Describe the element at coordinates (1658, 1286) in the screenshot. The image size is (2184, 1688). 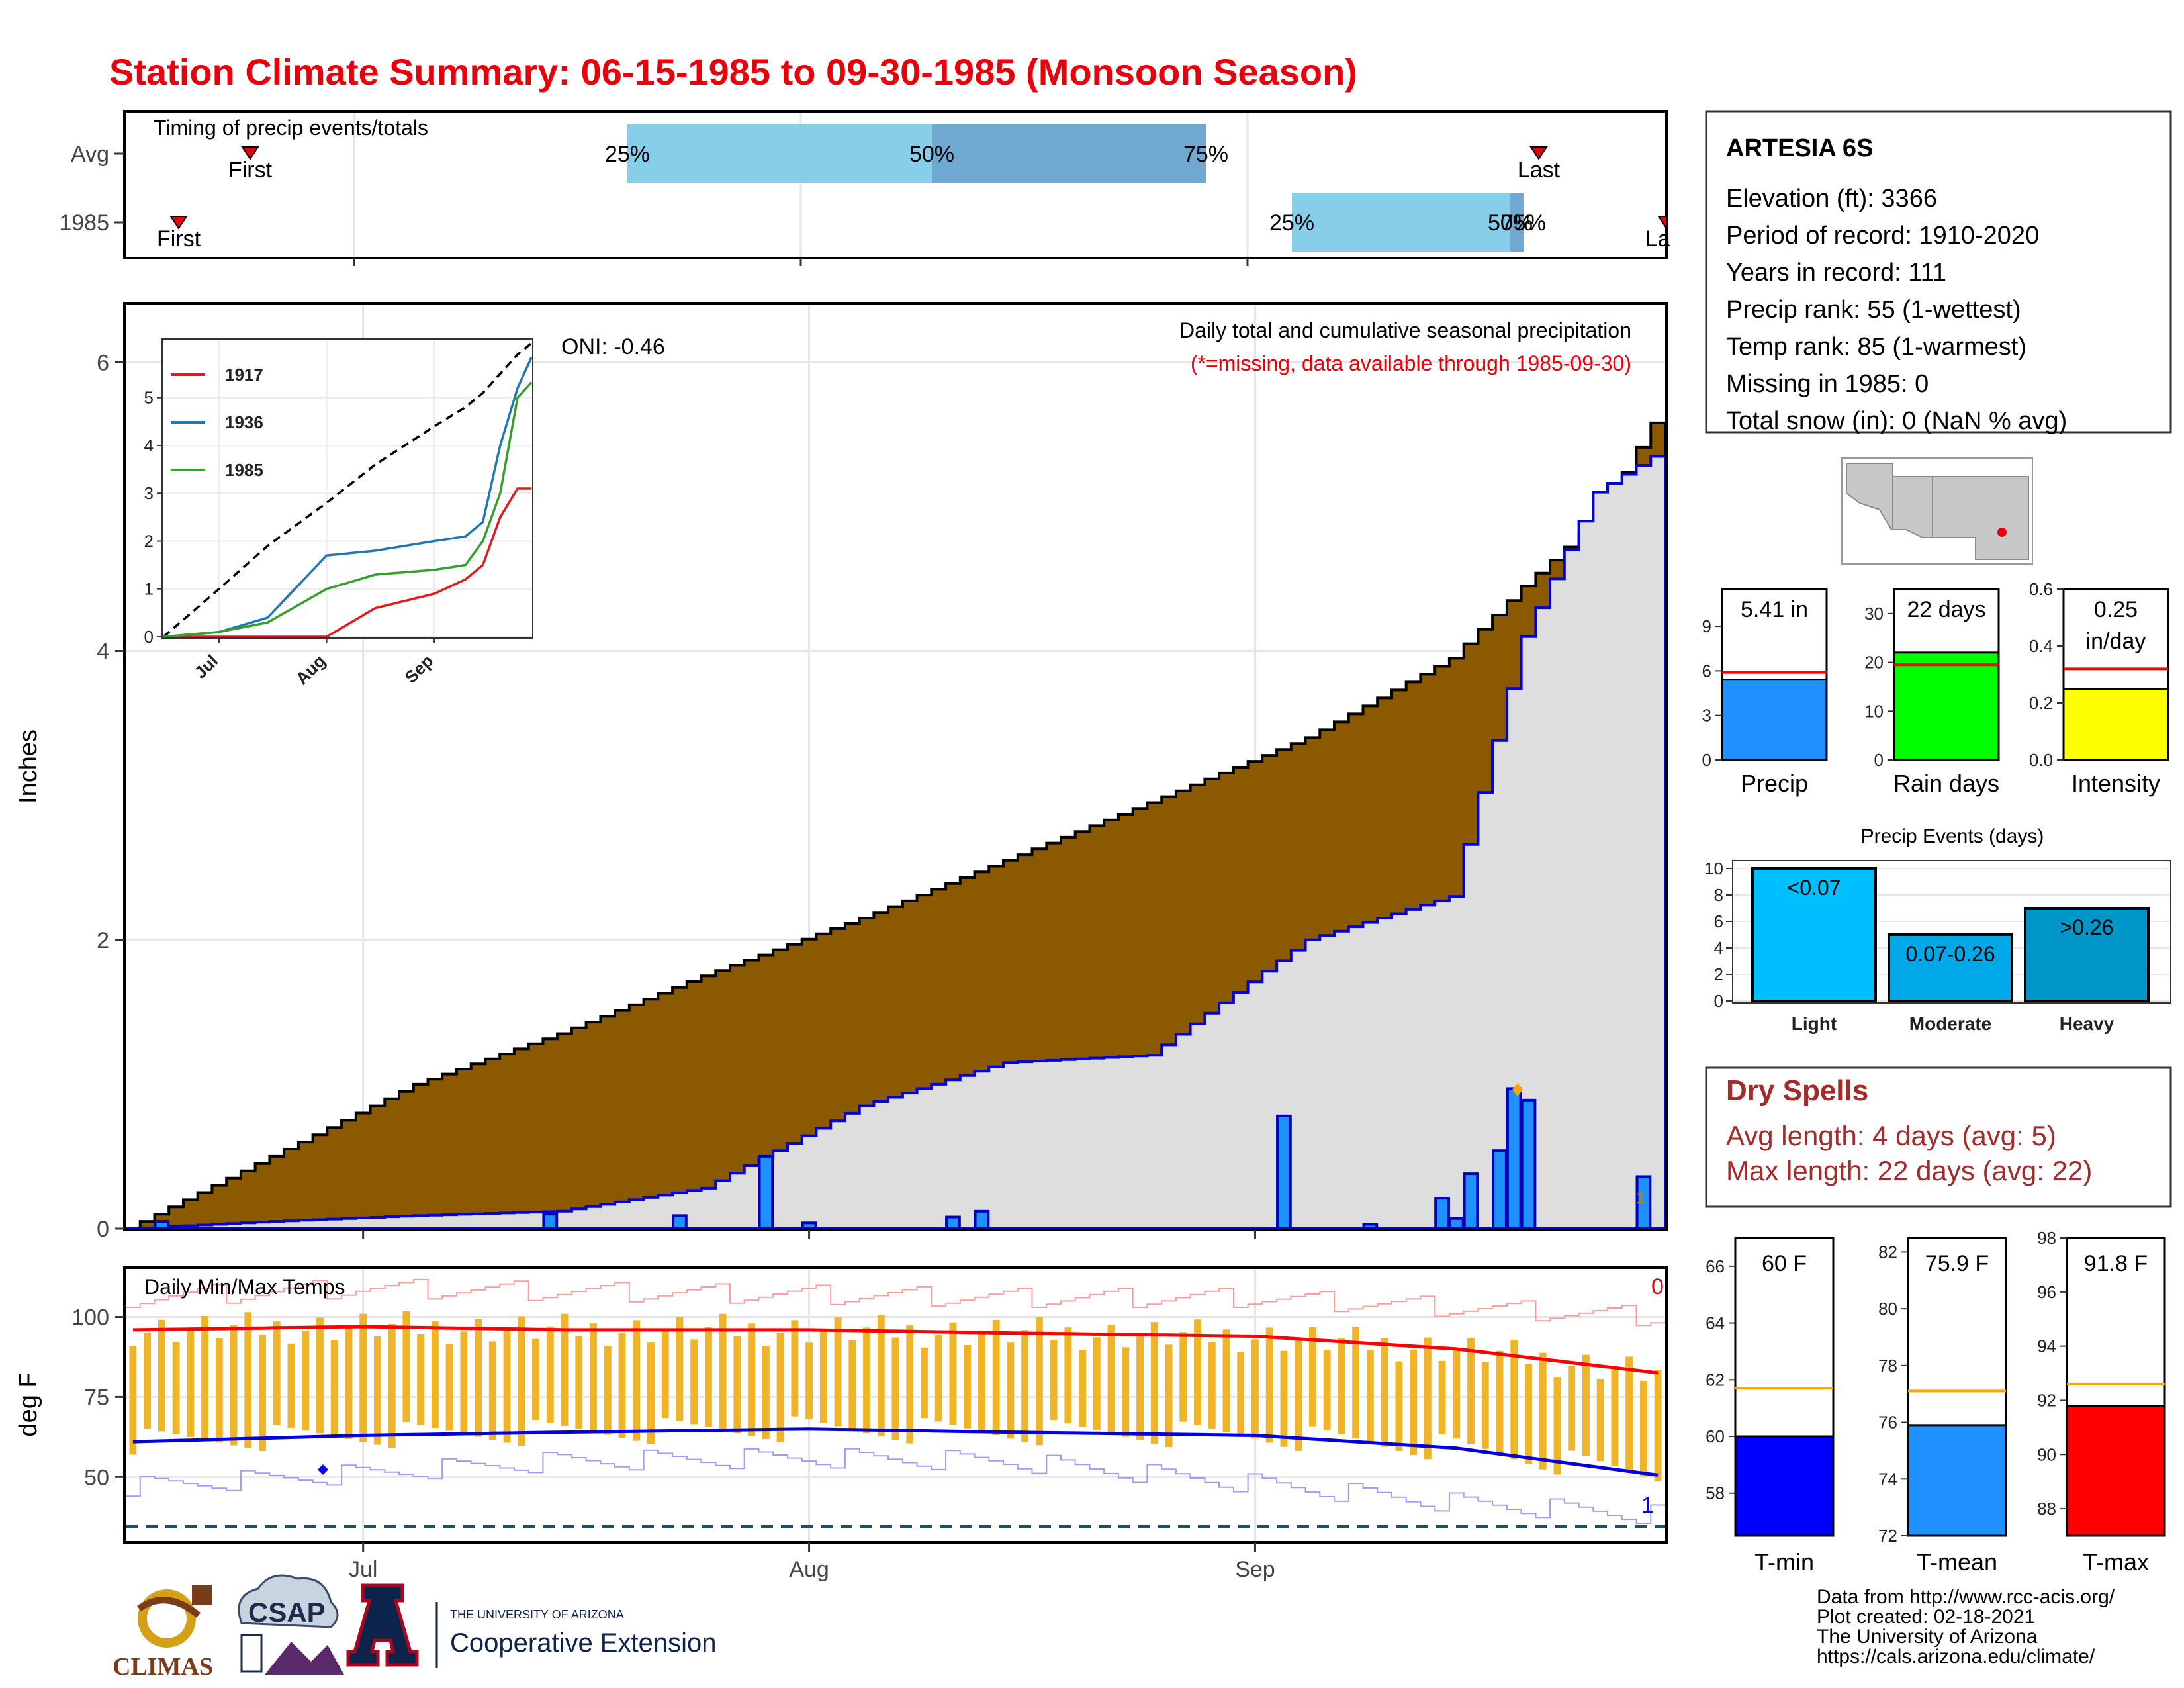
I see `record-max-count: 0` at that location.